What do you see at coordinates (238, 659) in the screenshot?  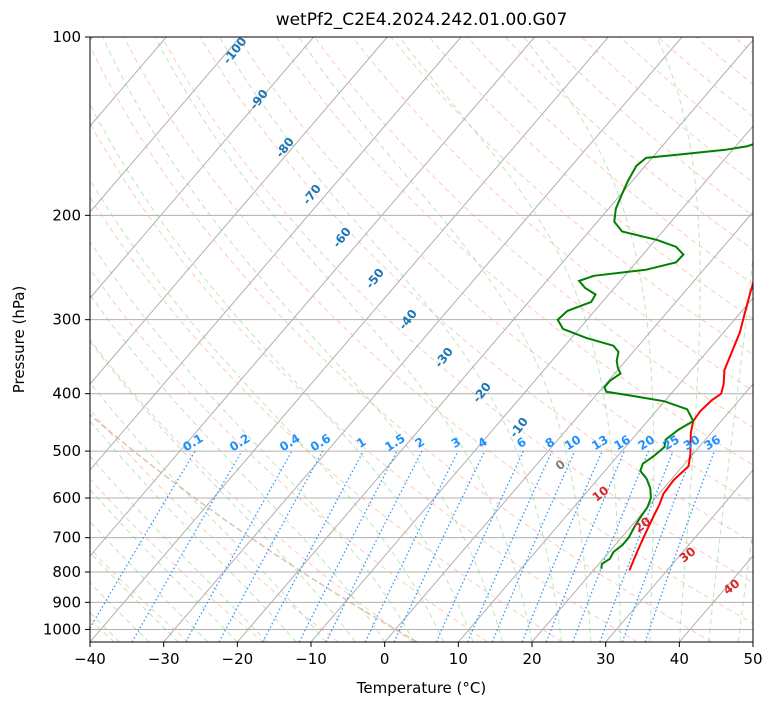 I see `x-tick-label: −20` at bounding box center [238, 659].